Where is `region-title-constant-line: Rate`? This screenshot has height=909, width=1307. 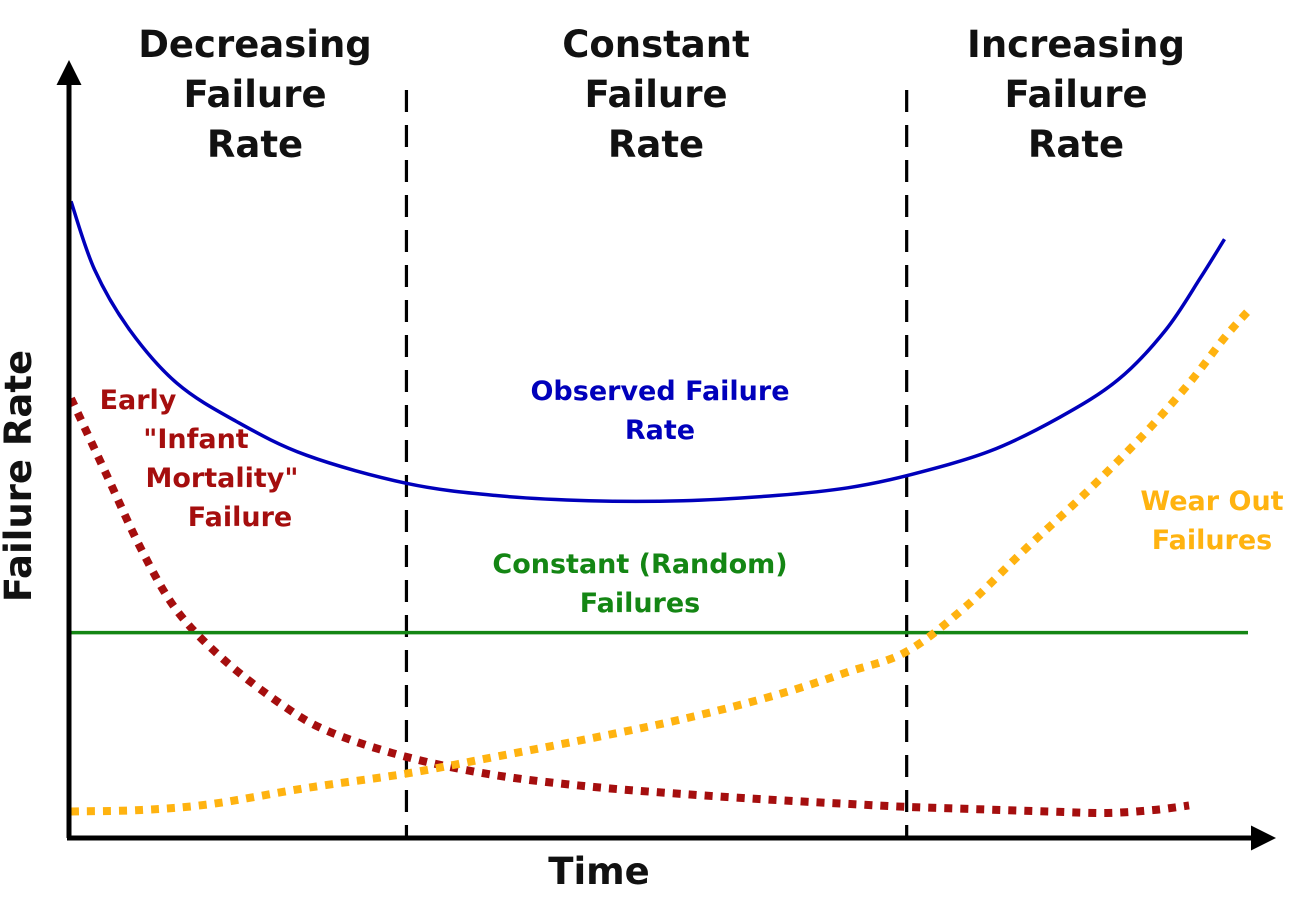 region-title-constant-line: Rate is located at coordinates (656, 144).